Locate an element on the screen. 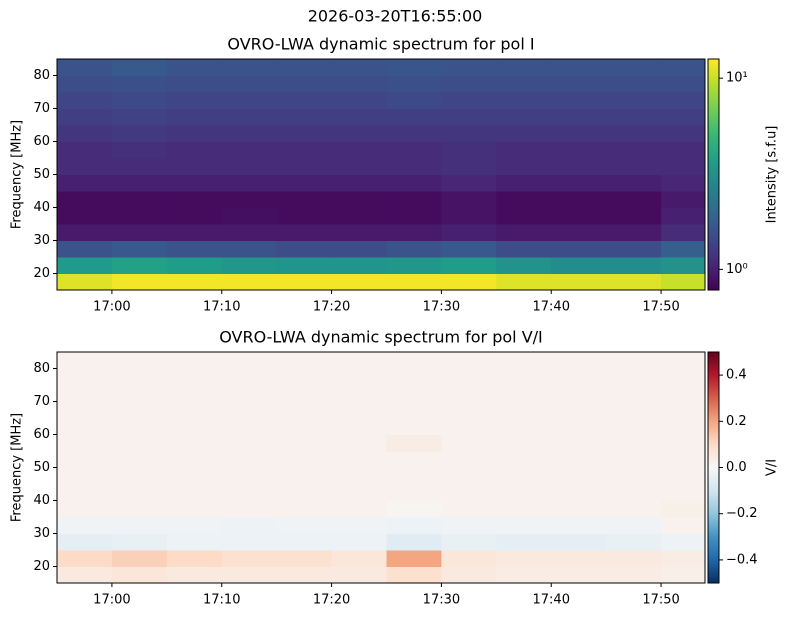 Image resolution: width=790 pixels, height=617 pixels. colorbar-tick-label: 10¹ is located at coordinates (737, 78).